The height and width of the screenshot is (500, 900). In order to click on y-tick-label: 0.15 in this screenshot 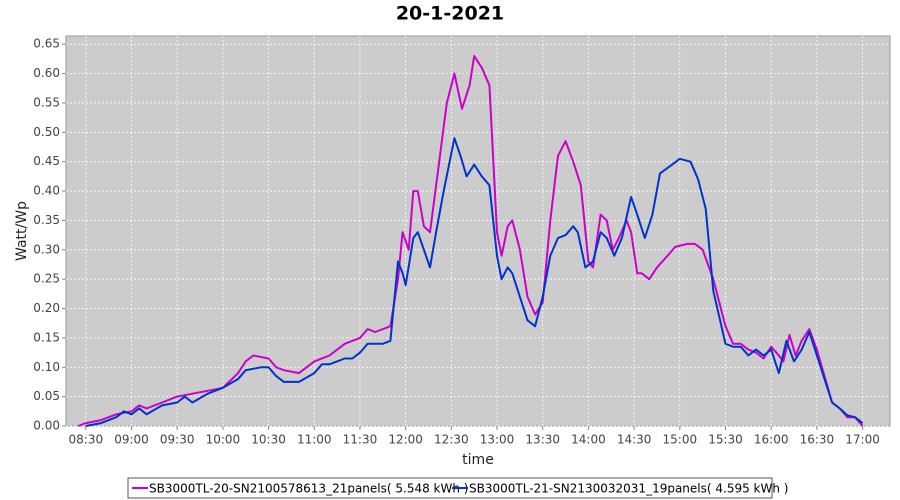, I will do `click(46, 337)`.